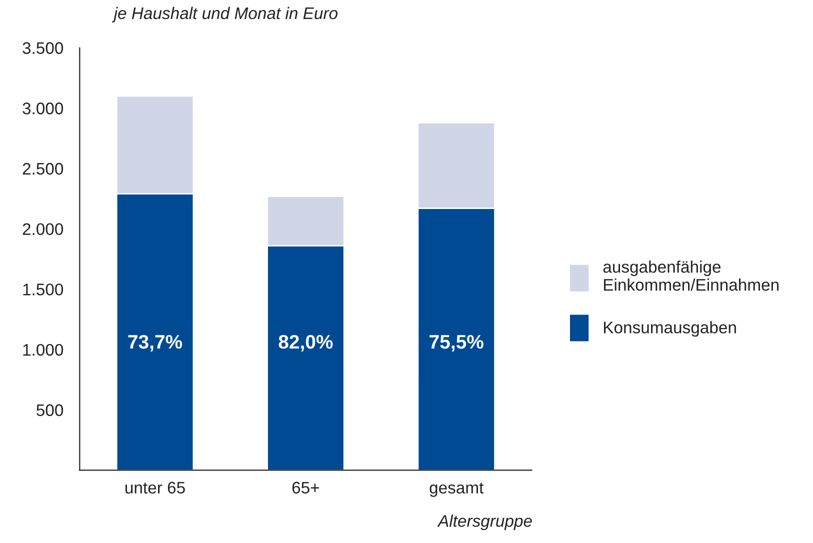 The height and width of the screenshot is (543, 813). Describe the element at coordinates (225, 14) in the screenshot. I see `y-axis-title: je Haushalt und Monat in Euro` at that location.